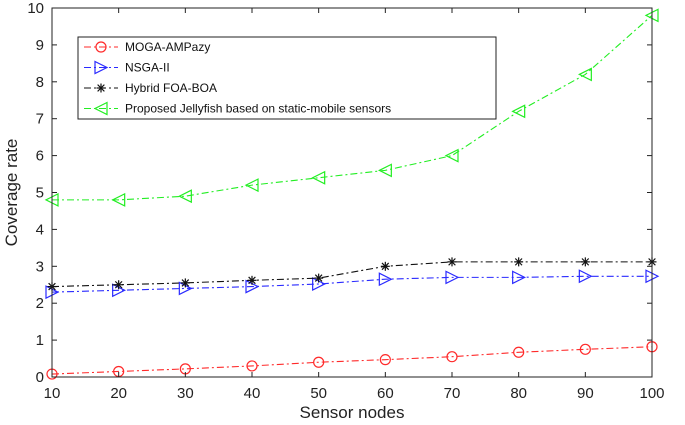 This screenshot has width=685, height=425. I want to click on y-tick-label: 7, so click(40, 119).